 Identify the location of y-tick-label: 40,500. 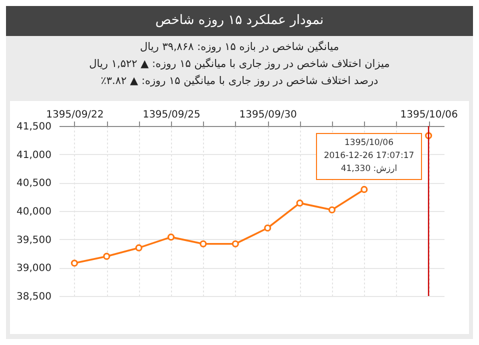
(34, 184).